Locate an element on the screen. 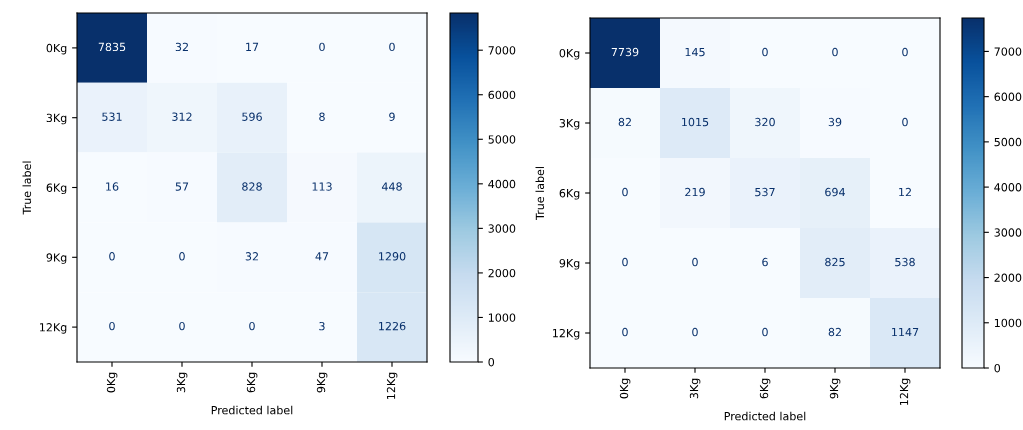 This screenshot has width=1023, height=430. data-label: 17 is located at coordinates (252, 46).